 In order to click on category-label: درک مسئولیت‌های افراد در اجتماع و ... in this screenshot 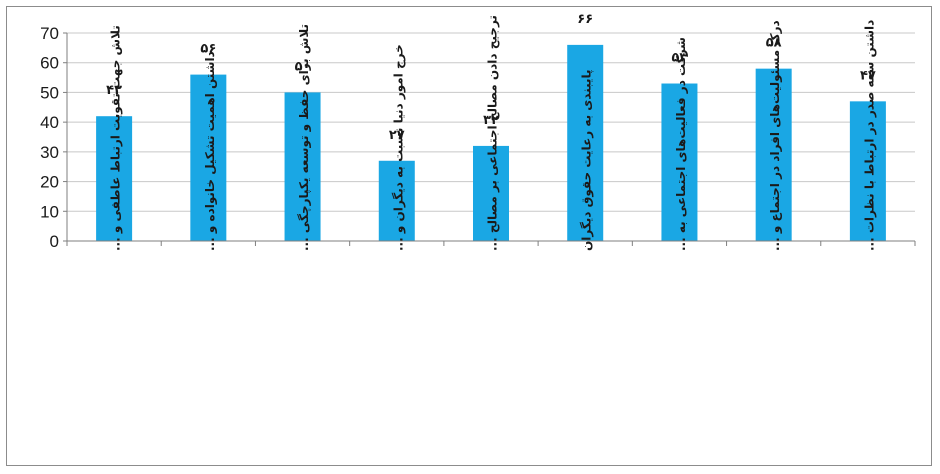, I will do `click(775, 135)`.